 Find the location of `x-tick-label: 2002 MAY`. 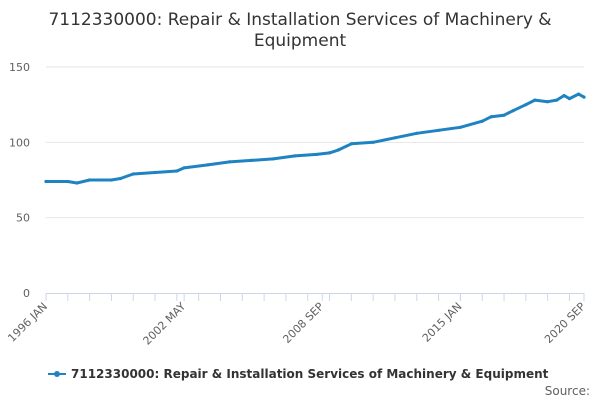

x-tick-label: 2002 MAY is located at coordinates (165, 324).